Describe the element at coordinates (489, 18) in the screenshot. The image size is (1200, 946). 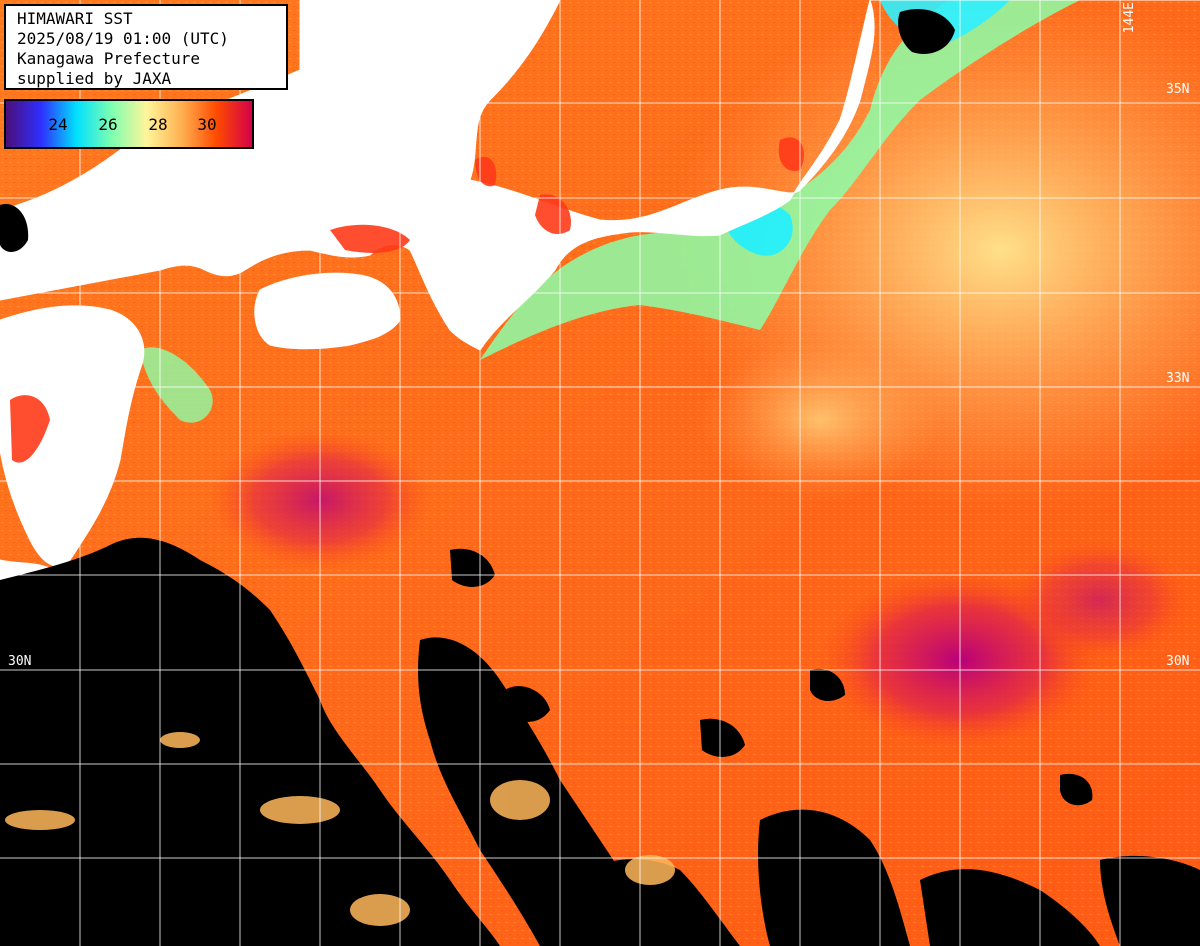
I see `lon-label-136e: 136E` at that location.